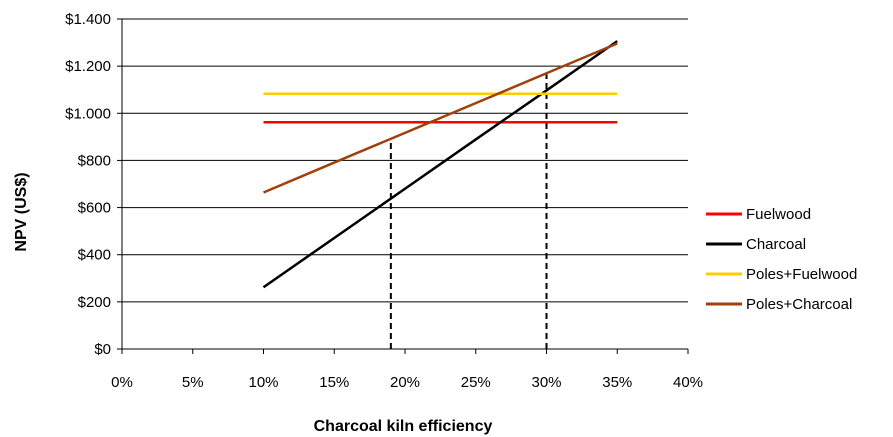 The height and width of the screenshot is (437, 893). I want to click on x-tick-label: 35%, so click(617, 382).